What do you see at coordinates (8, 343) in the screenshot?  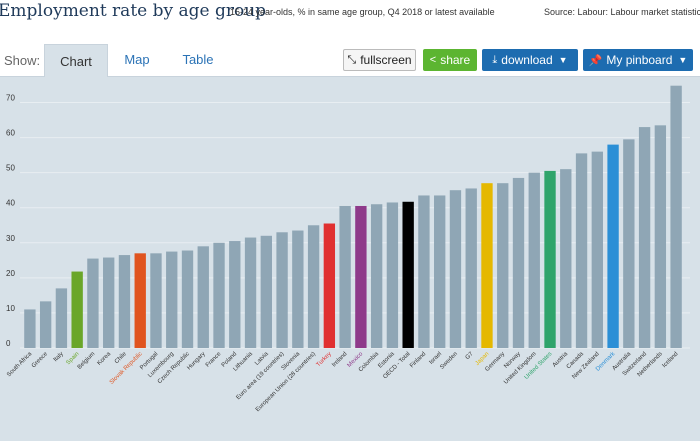 I see `y-tick-label: 0` at bounding box center [8, 343].